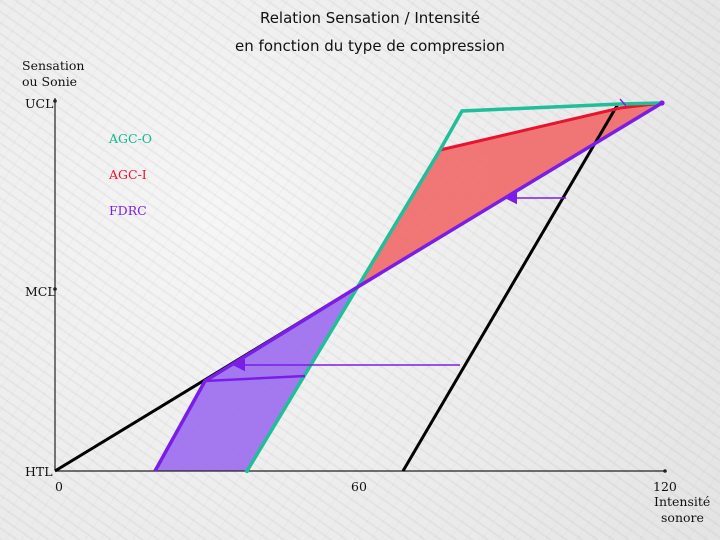  Describe the element at coordinates (623, 102) in the screenshot. I see `agc-shift-arrow-top` at that location.